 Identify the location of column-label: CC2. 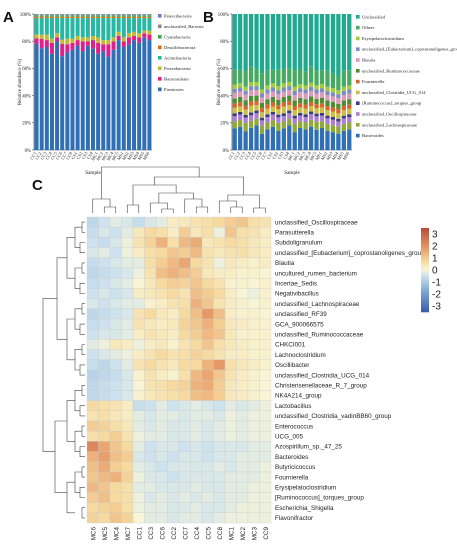
(174, 533).